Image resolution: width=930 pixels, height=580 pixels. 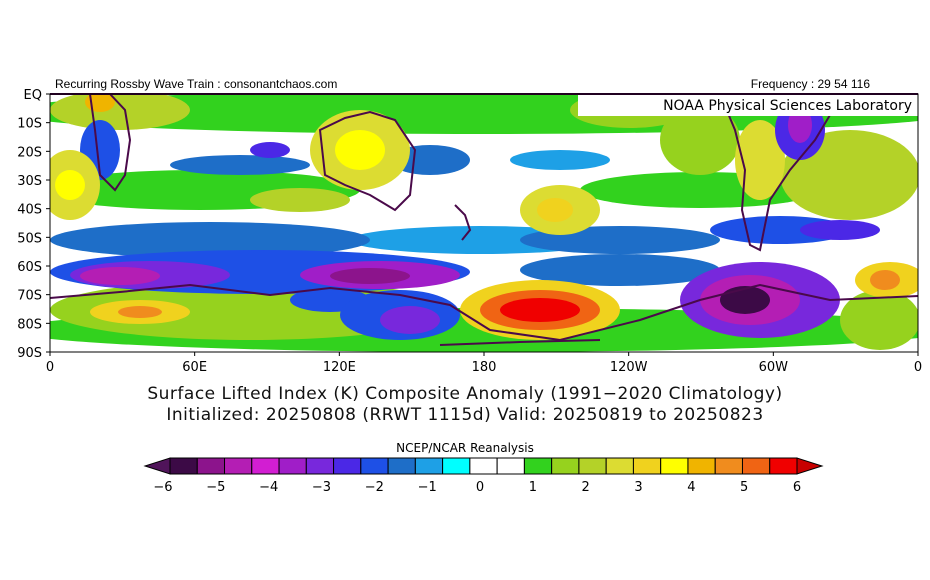 What do you see at coordinates (638, 487) in the screenshot?
I see `colorbar-tick-label: 3` at bounding box center [638, 487].